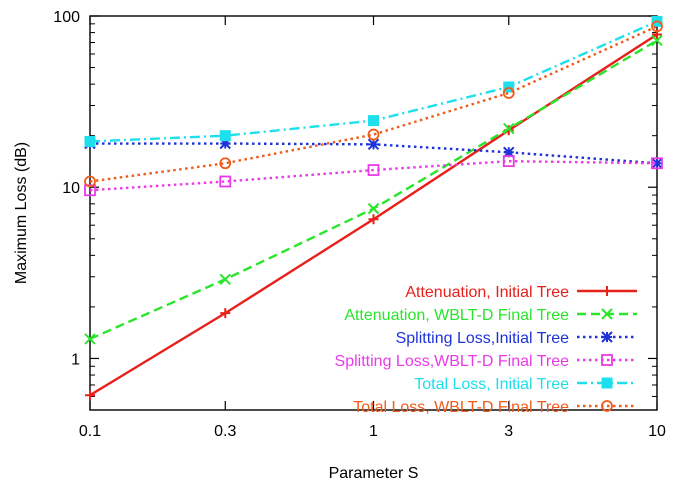 The width and height of the screenshot is (686, 486). Describe the element at coordinates (90, 431) in the screenshot. I see `x-tick-label: 0.1` at that location.